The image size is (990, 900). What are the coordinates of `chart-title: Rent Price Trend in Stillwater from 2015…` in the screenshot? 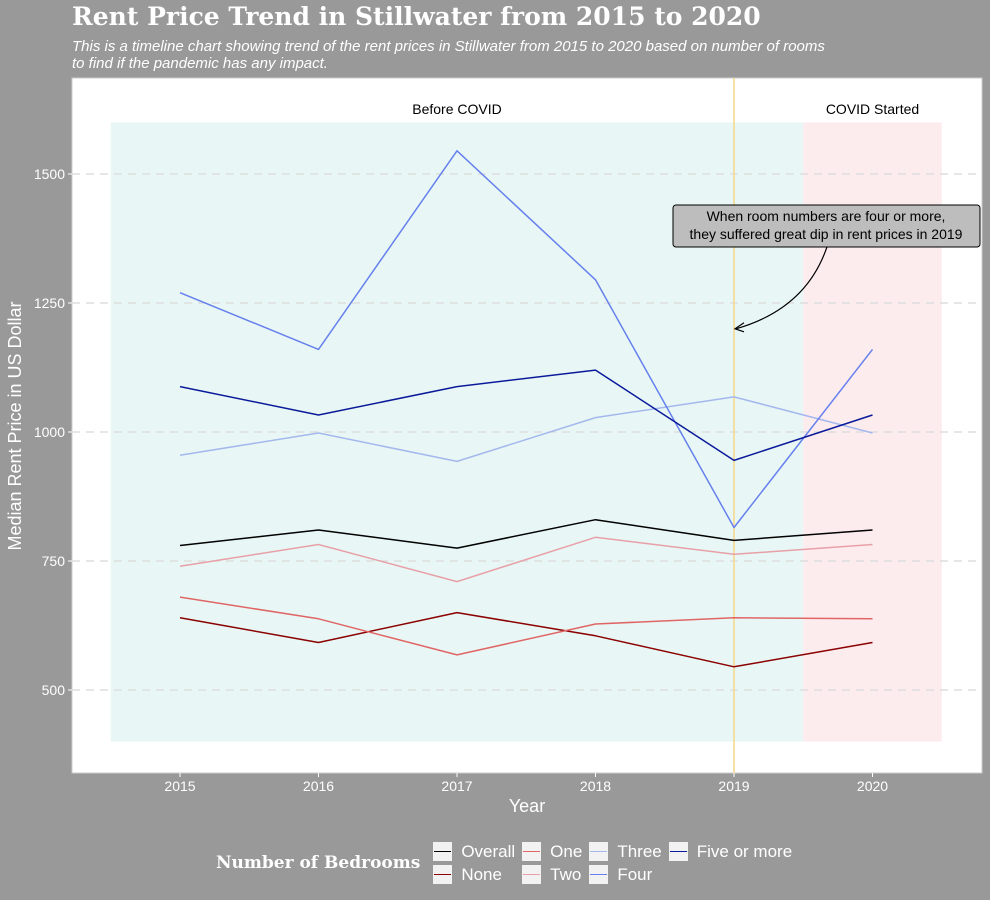 It's located at (416, 16).